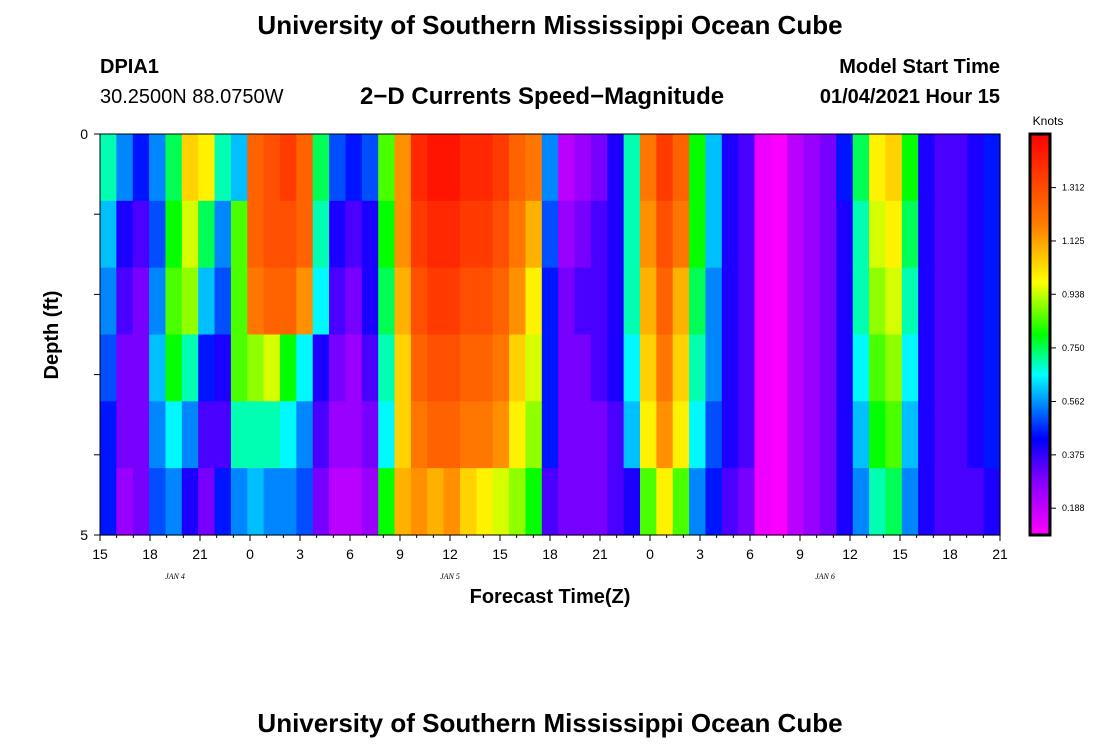  What do you see at coordinates (550, 554) in the screenshot?
I see `x-tick-label: 18` at bounding box center [550, 554].